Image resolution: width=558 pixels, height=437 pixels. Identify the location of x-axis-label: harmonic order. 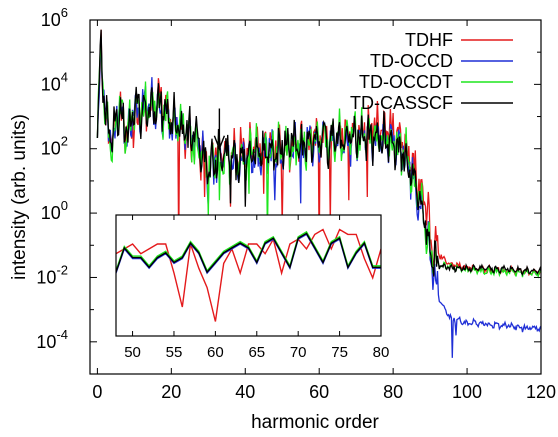
(315, 422).